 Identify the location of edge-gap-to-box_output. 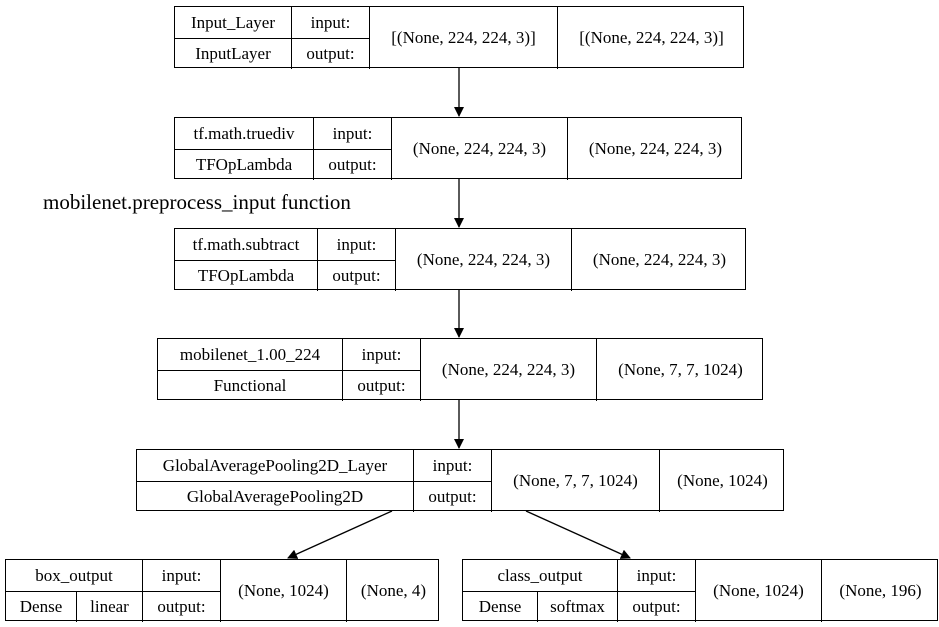
(340, 534).